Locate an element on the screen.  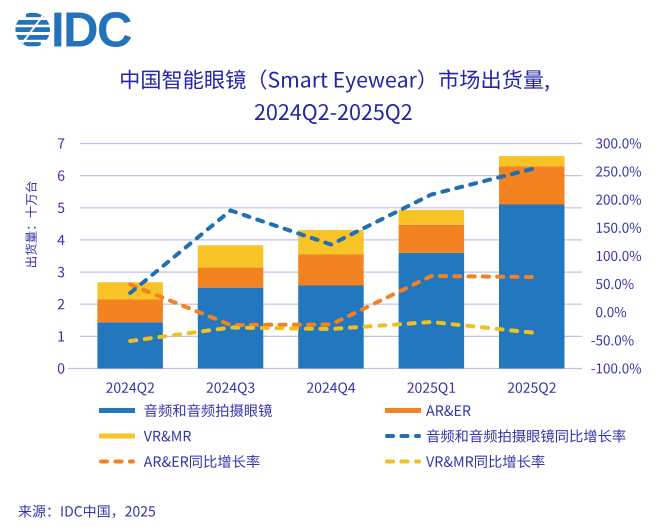
svg-text: IDC is located at coordinates (91, 30).